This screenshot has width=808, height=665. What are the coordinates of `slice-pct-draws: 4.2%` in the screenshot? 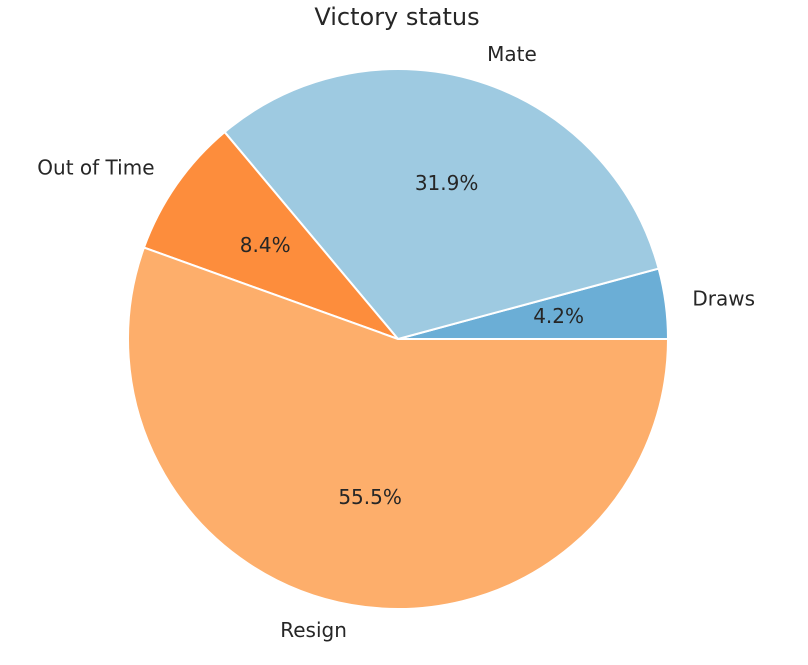 It's located at (558, 316).